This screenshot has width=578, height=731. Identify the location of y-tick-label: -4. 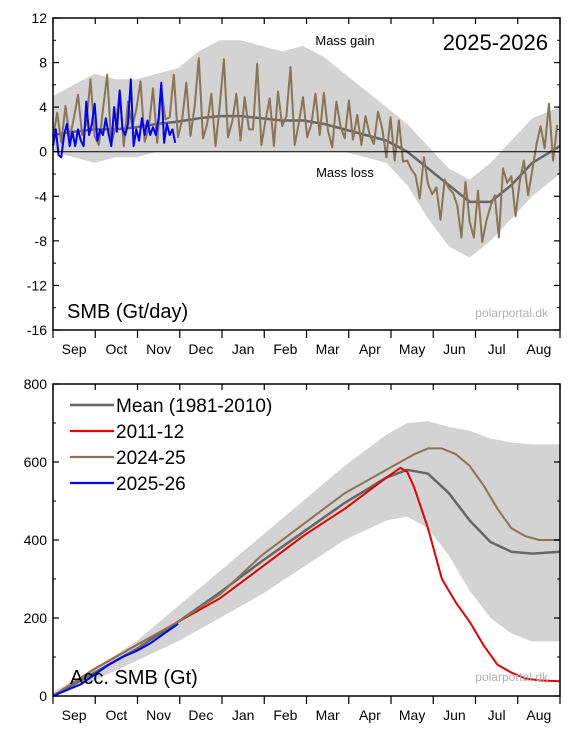
(41, 196).